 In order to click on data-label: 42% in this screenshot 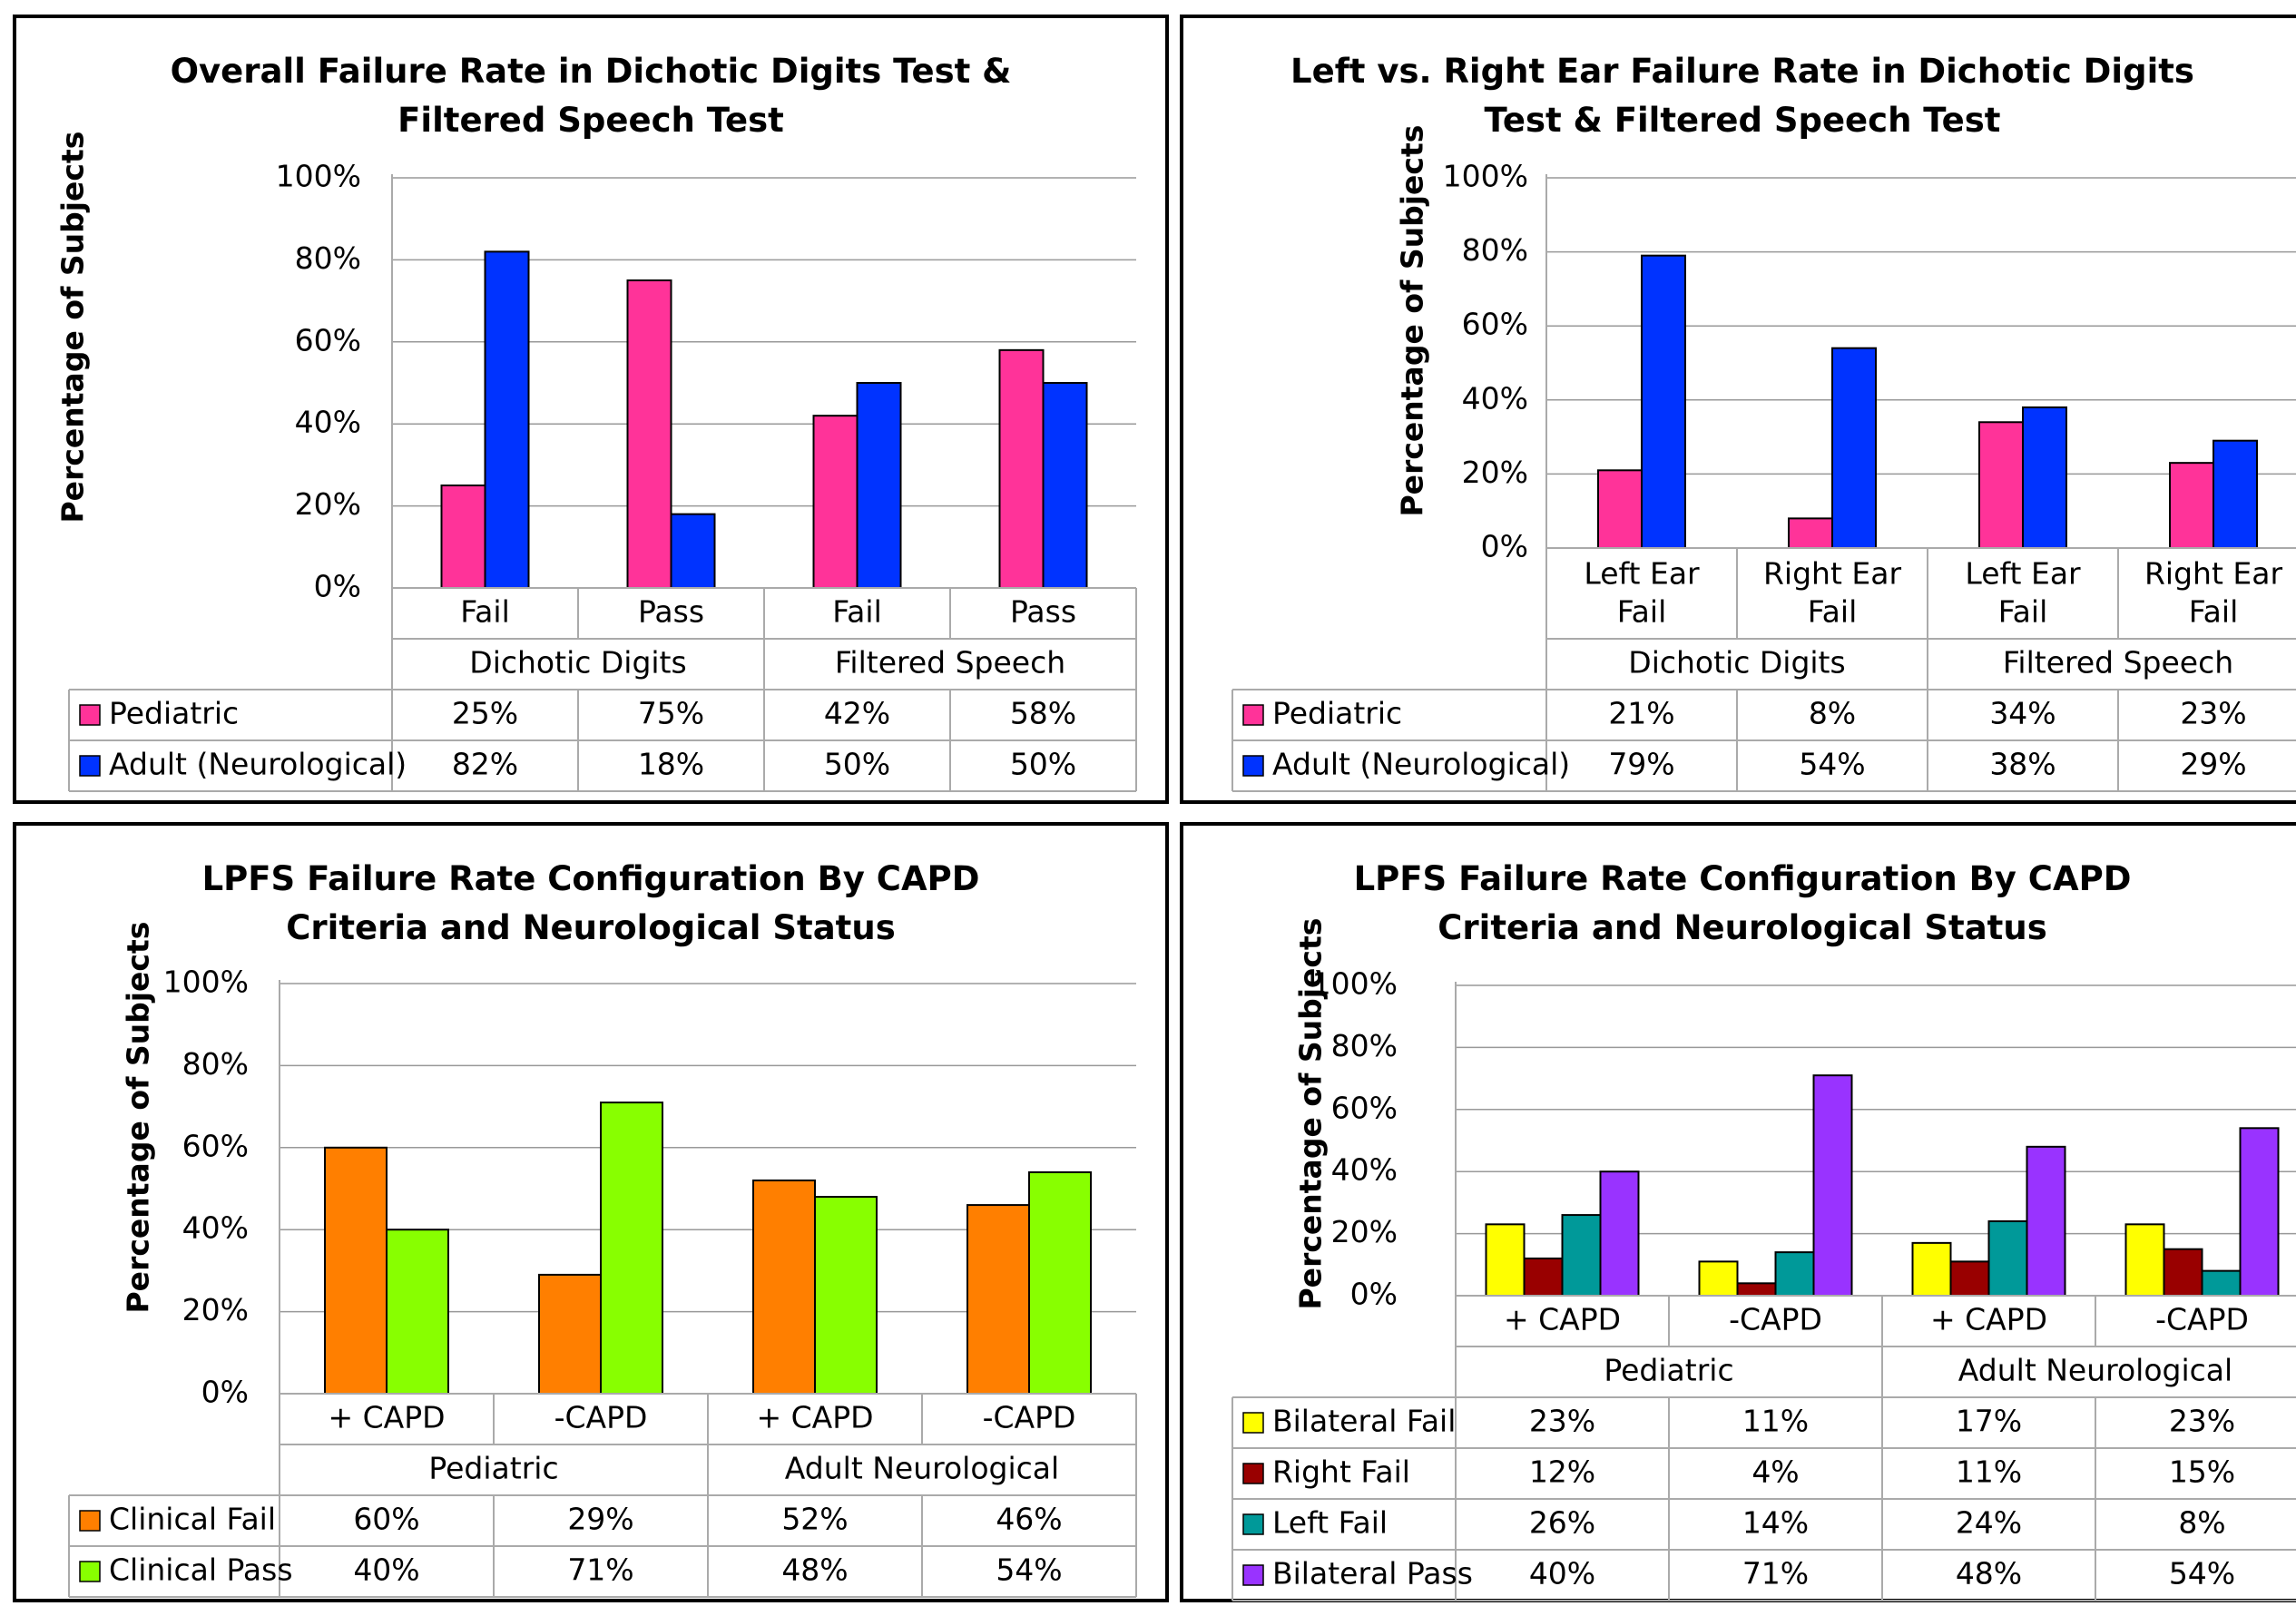, I will do `click(857, 713)`.